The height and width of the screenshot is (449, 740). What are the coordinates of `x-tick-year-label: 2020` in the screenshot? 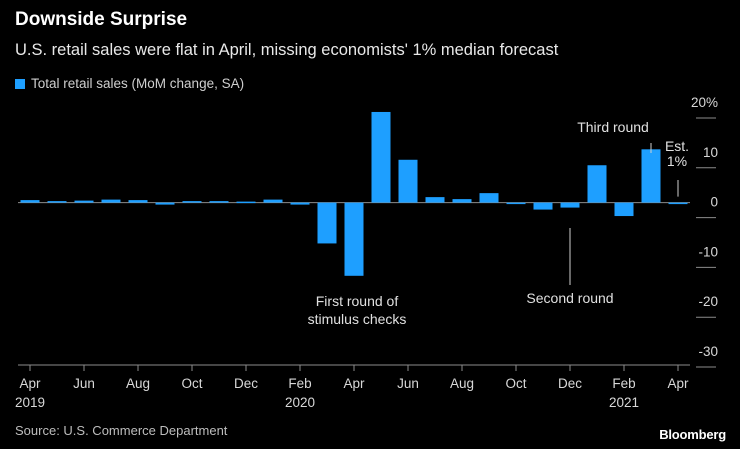 It's located at (300, 402).